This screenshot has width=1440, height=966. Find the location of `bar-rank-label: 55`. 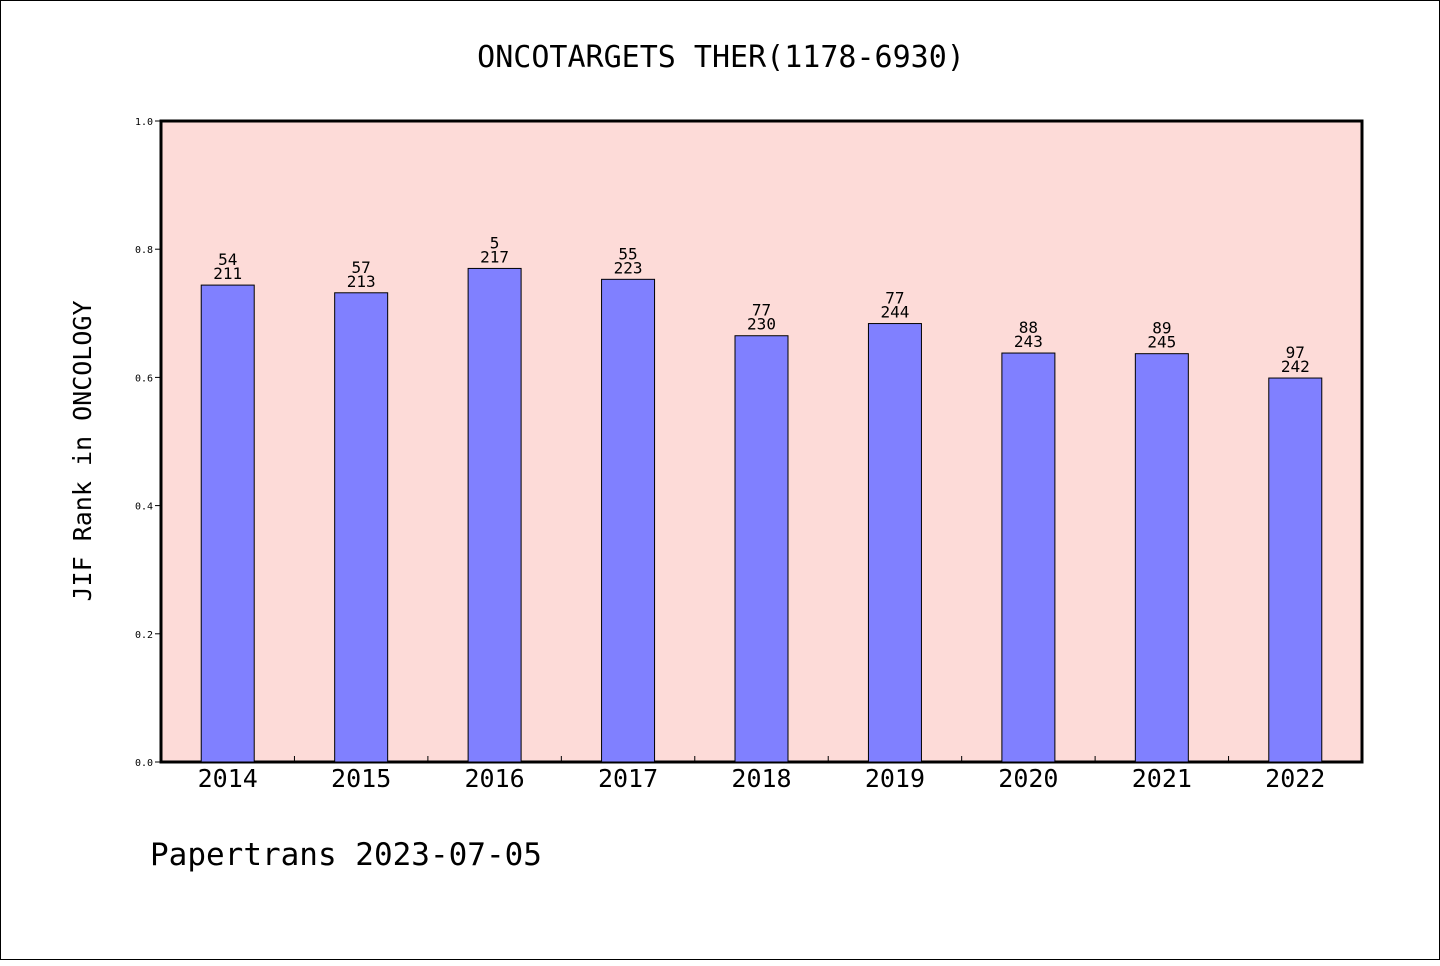

bar-rank-label: 55 is located at coordinates (627, 253).